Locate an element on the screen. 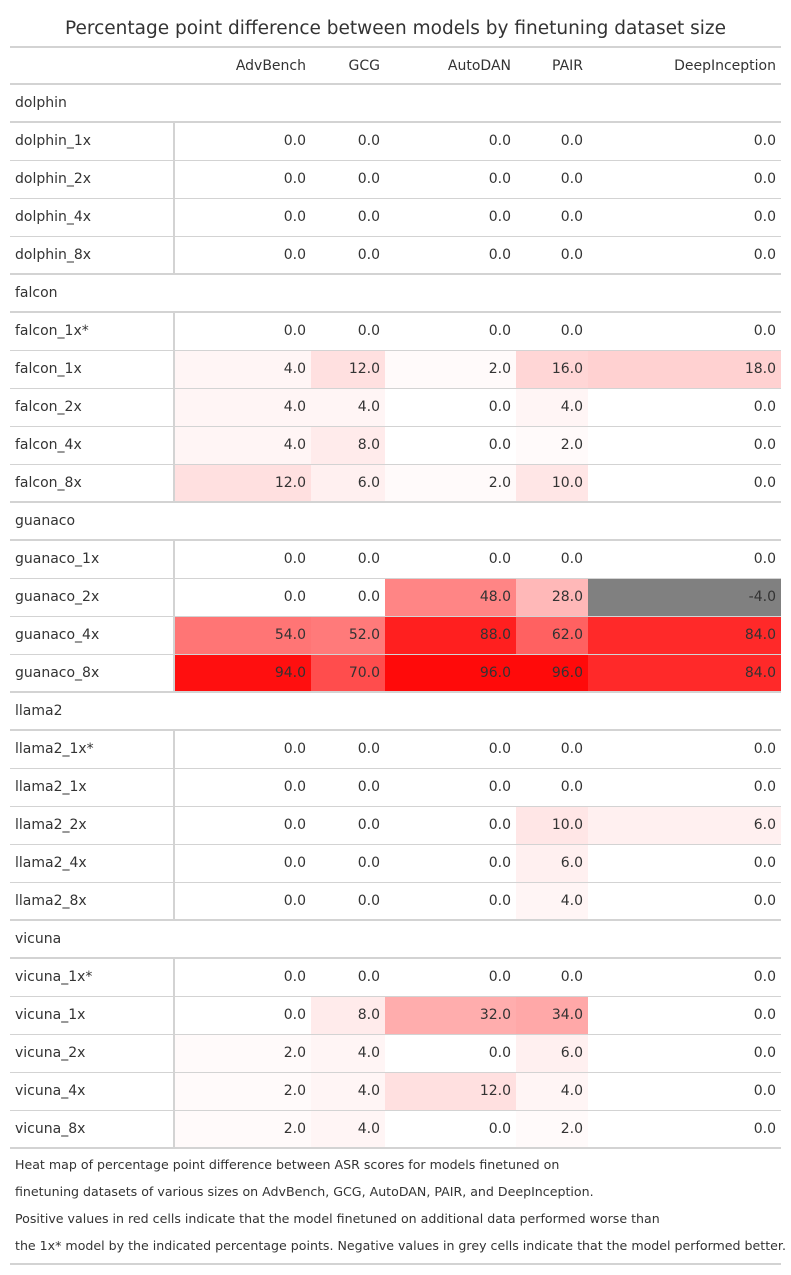 This screenshot has width=791, height=1275. row-label: vicuna_1x is located at coordinates (92, 1015).